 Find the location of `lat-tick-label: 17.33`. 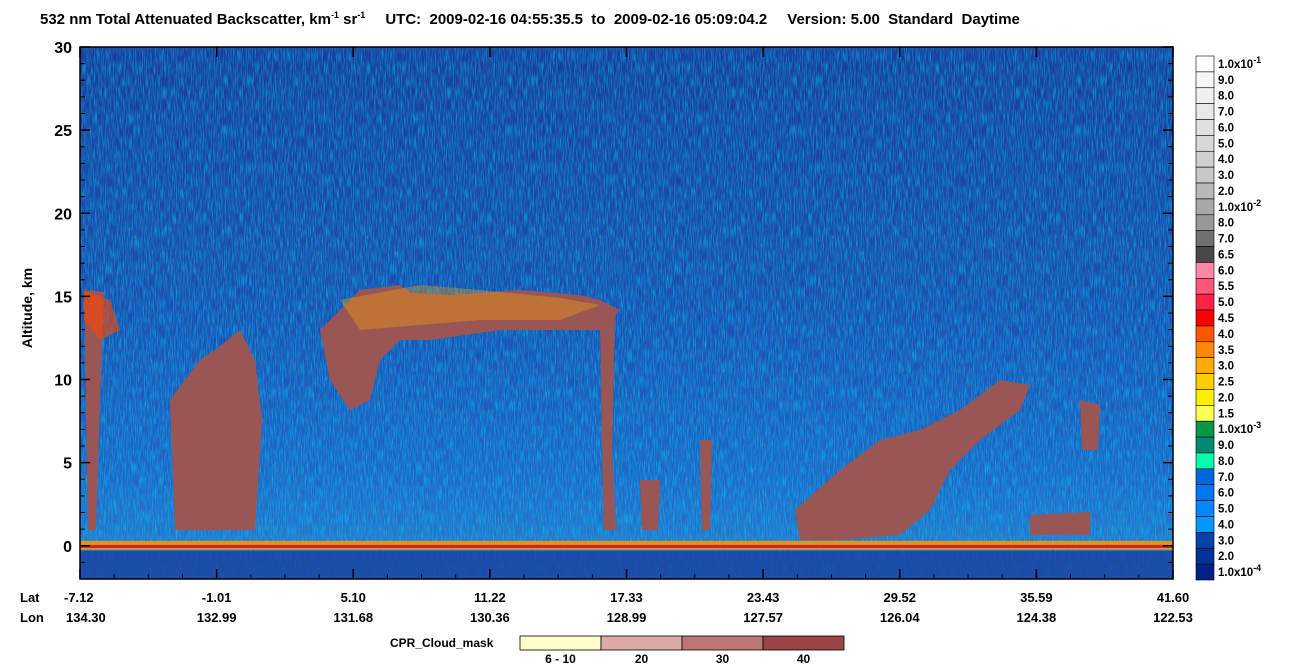

lat-tick-label: 17.33 is located at coordinates (626, 597).